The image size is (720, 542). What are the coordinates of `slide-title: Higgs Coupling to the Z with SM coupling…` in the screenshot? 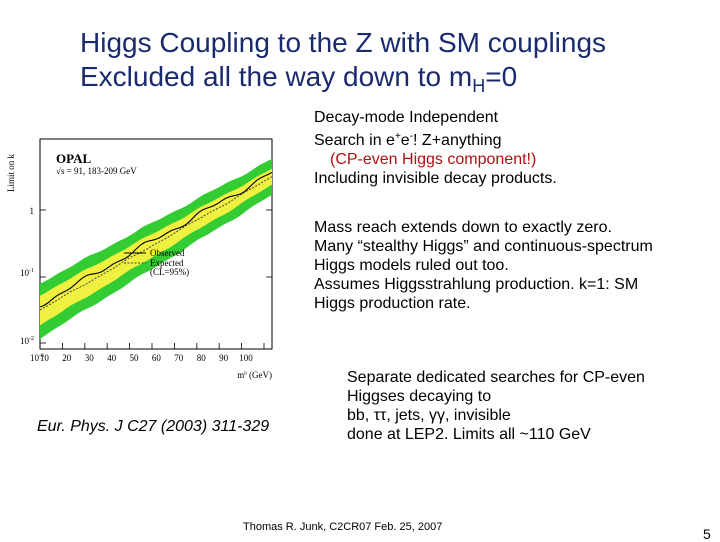 It's located at (395, 64).